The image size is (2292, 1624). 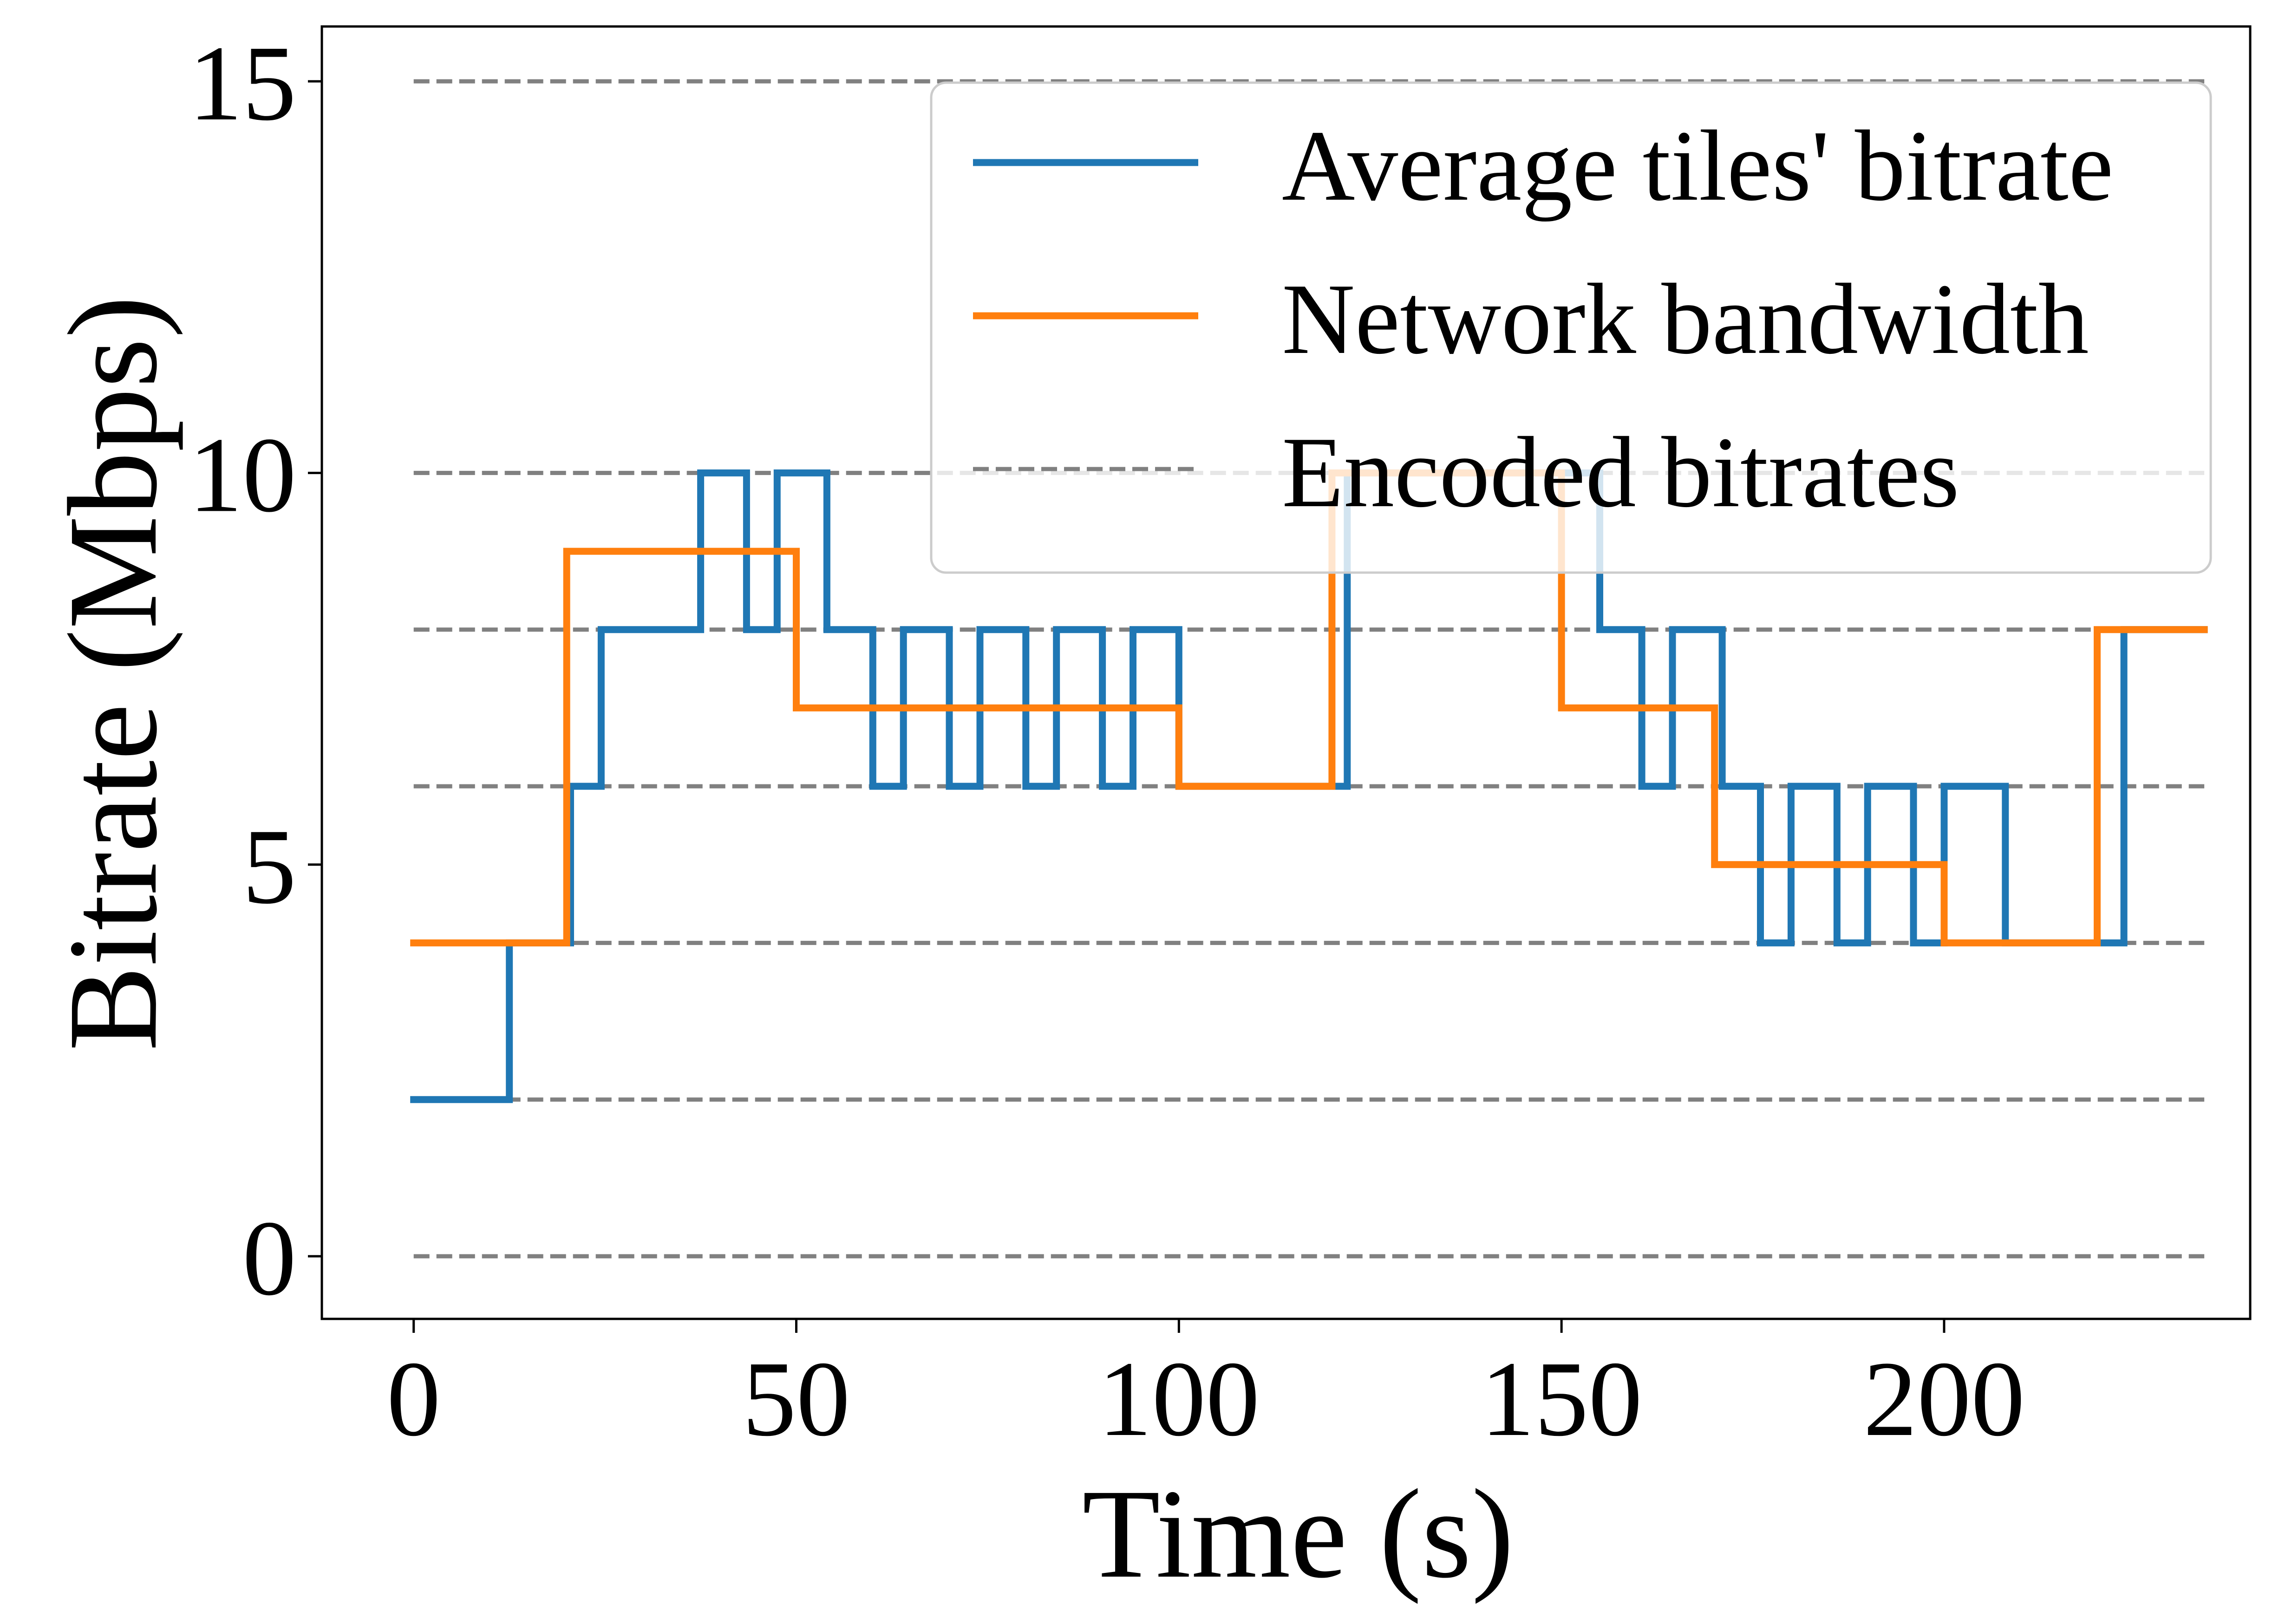 What do you see at coordinates (269, 1258) in the screenshot?
I see `y-tick-label-0: 0` at bounding box center [269, 1258].